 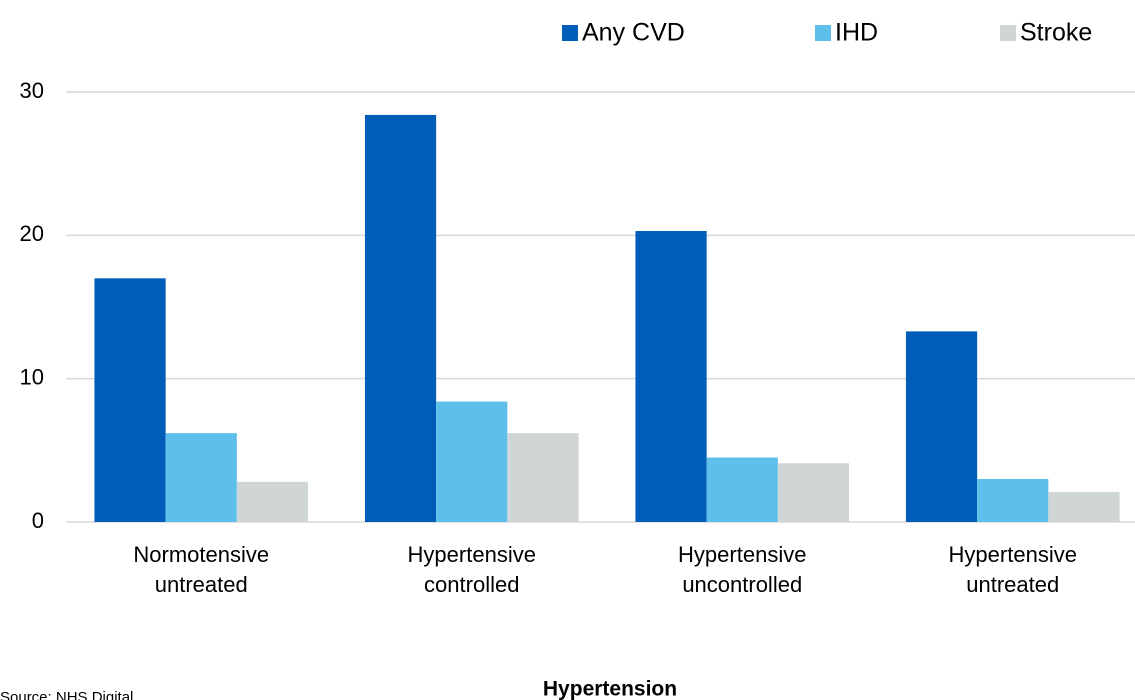 I want to click on legend-label: Any CVD, so click(x=633, y=33).